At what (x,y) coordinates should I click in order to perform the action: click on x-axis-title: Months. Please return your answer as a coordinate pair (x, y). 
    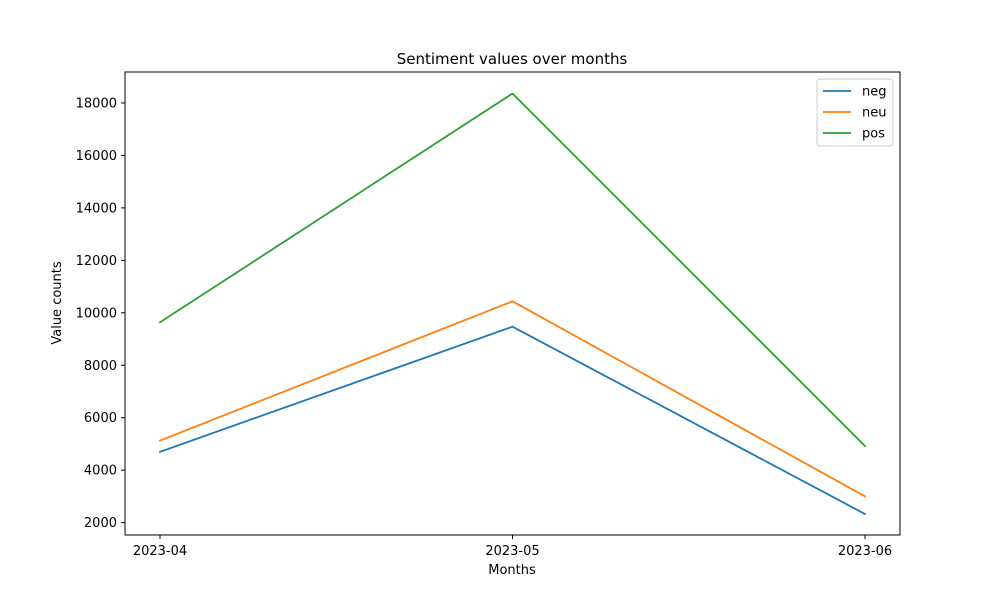
    Looking at the image, I should click on (512, 570).